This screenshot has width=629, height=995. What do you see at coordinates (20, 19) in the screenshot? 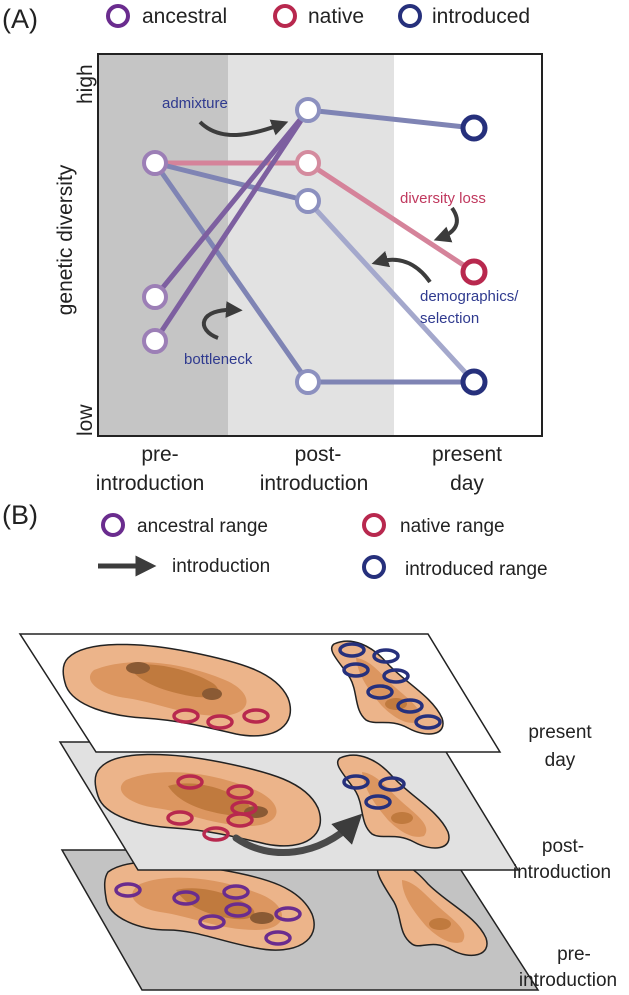
I see `panel-a-label: (A)` at bounding box center [20, 19].